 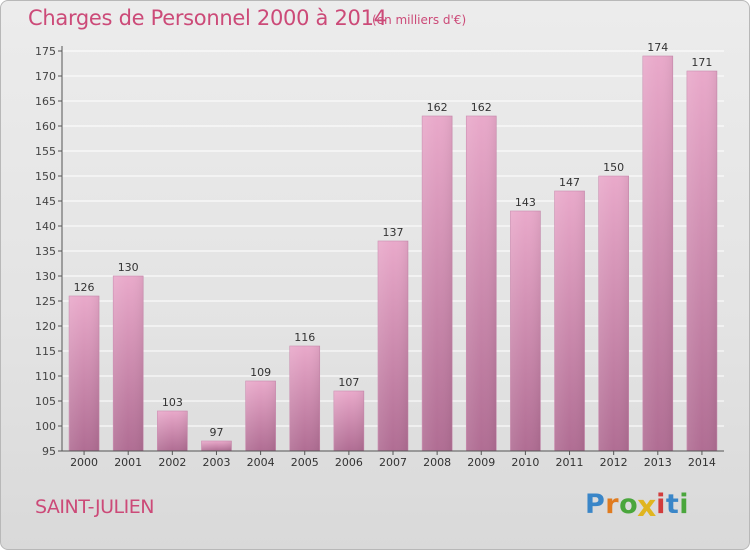 I want to click on data-label: 137, so click(x=393, y=232).